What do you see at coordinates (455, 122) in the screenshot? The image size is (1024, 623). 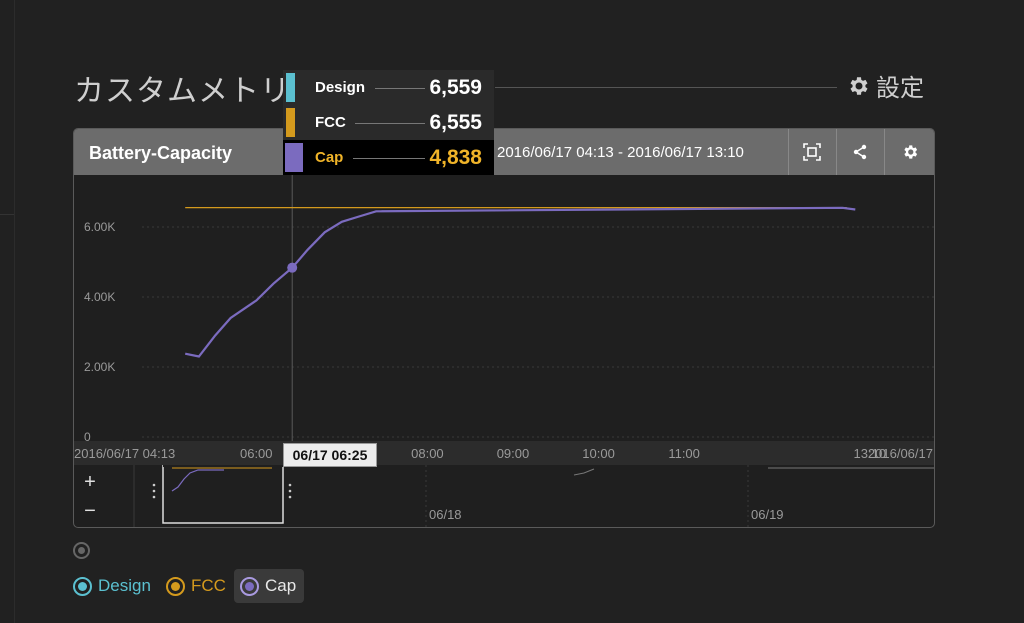 I see `tooltip-value: 6,555` at bounding box center [455, 122].